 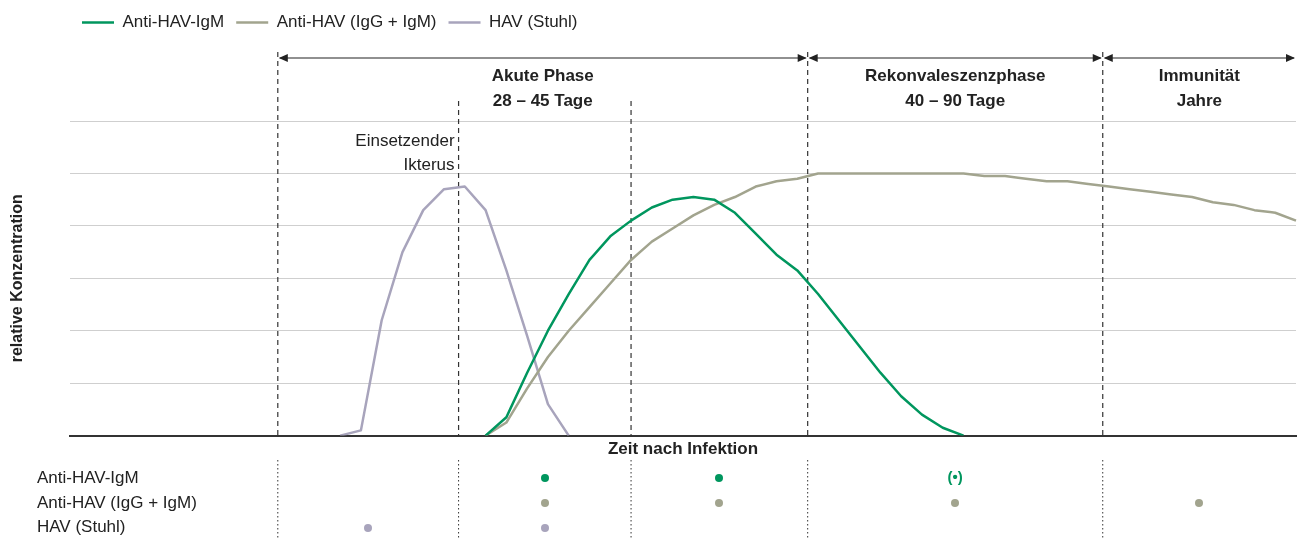 I want to click on text: Rekonvaleszenzphase 40 – 90 Tage, so click(x=955, y=87).